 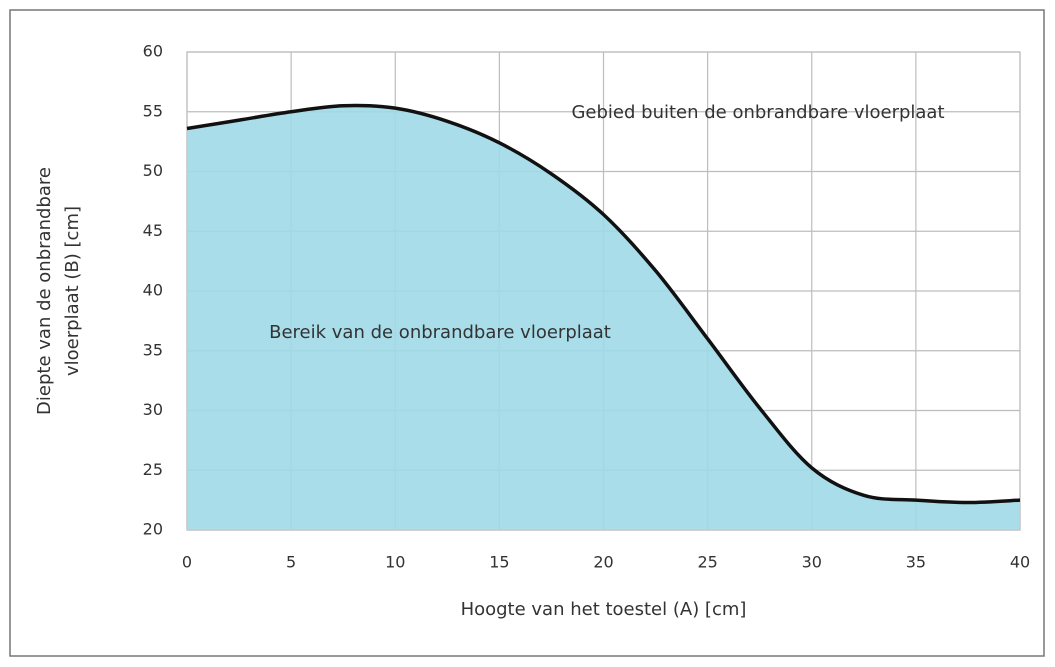 What do you see at coordinates (72, 291) in the screenshot?
I see `y-axis-label: vloerplaat (B) [cm]` at bounding box center [72, 291].